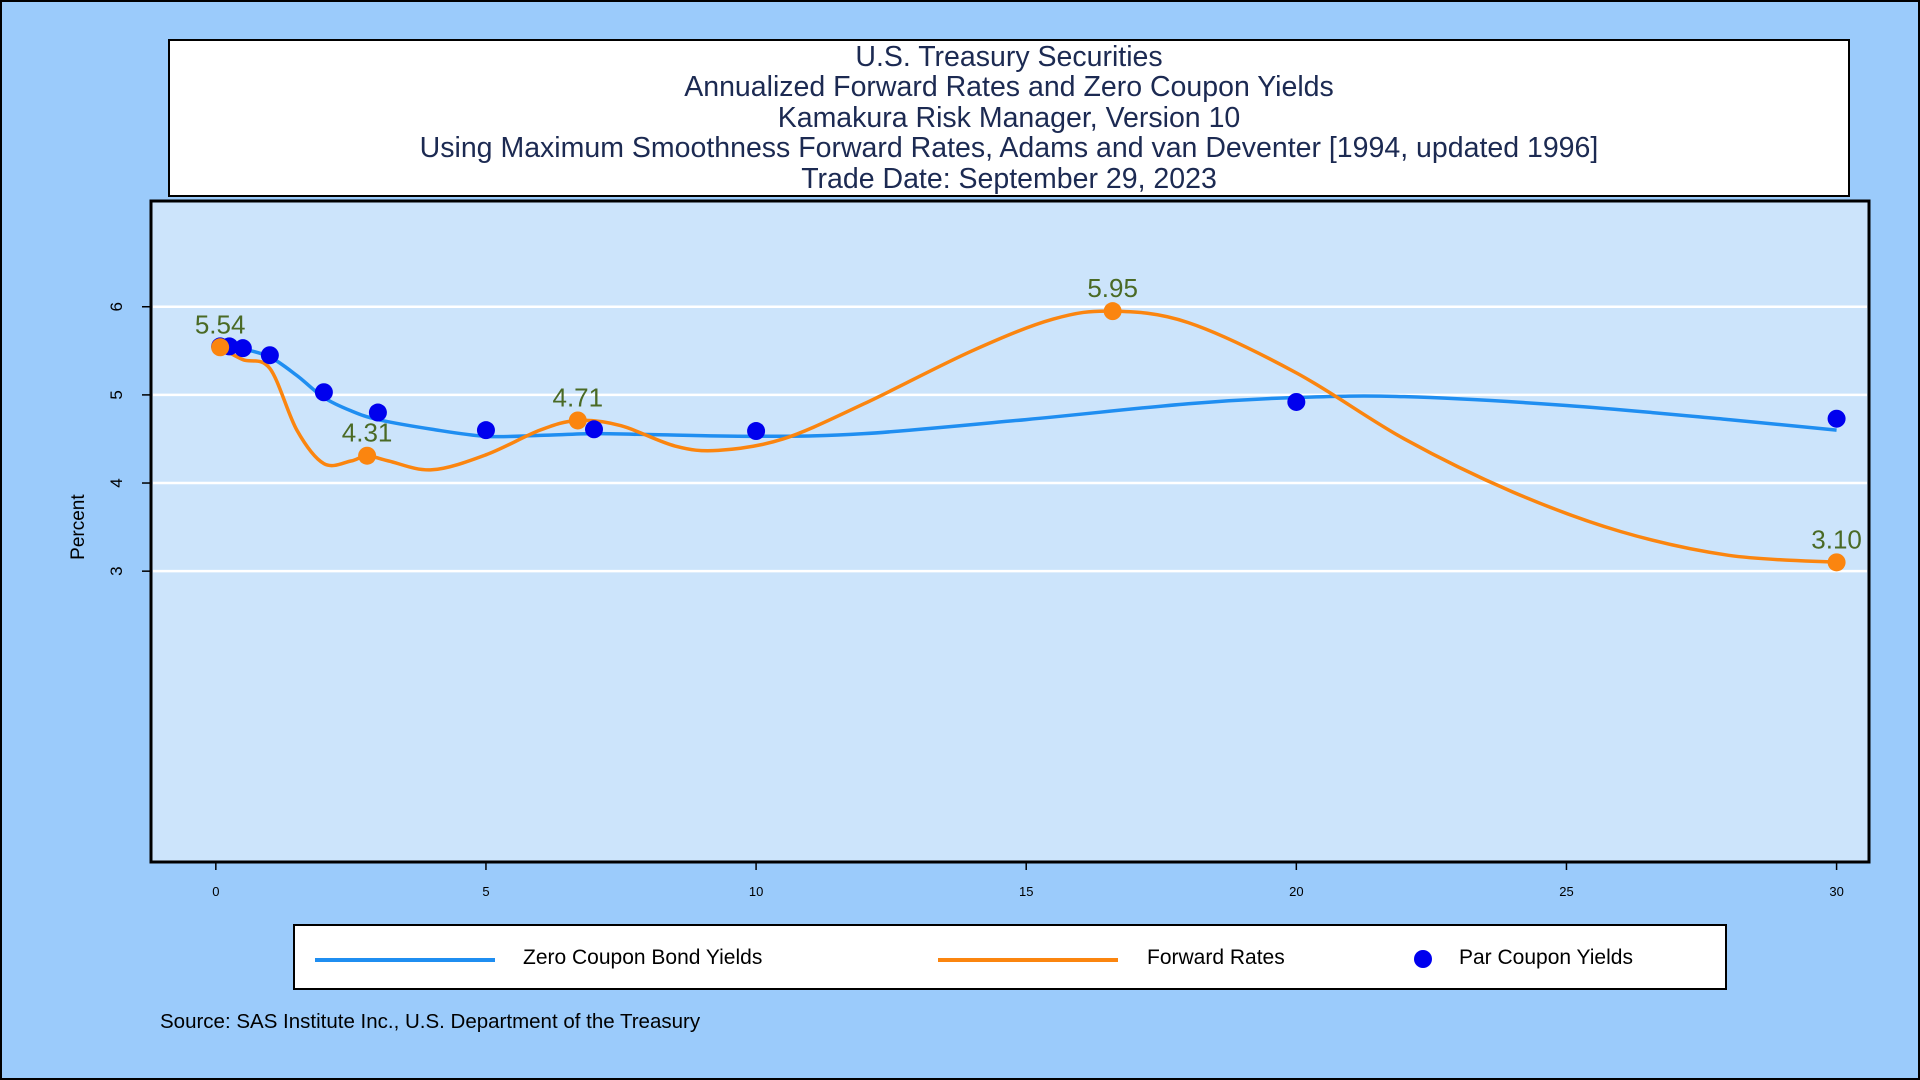  What do you see at coordinates (1112, 288) in the screenshot?
I see `data-label: 5.95` at bounding box center [1112, 288].